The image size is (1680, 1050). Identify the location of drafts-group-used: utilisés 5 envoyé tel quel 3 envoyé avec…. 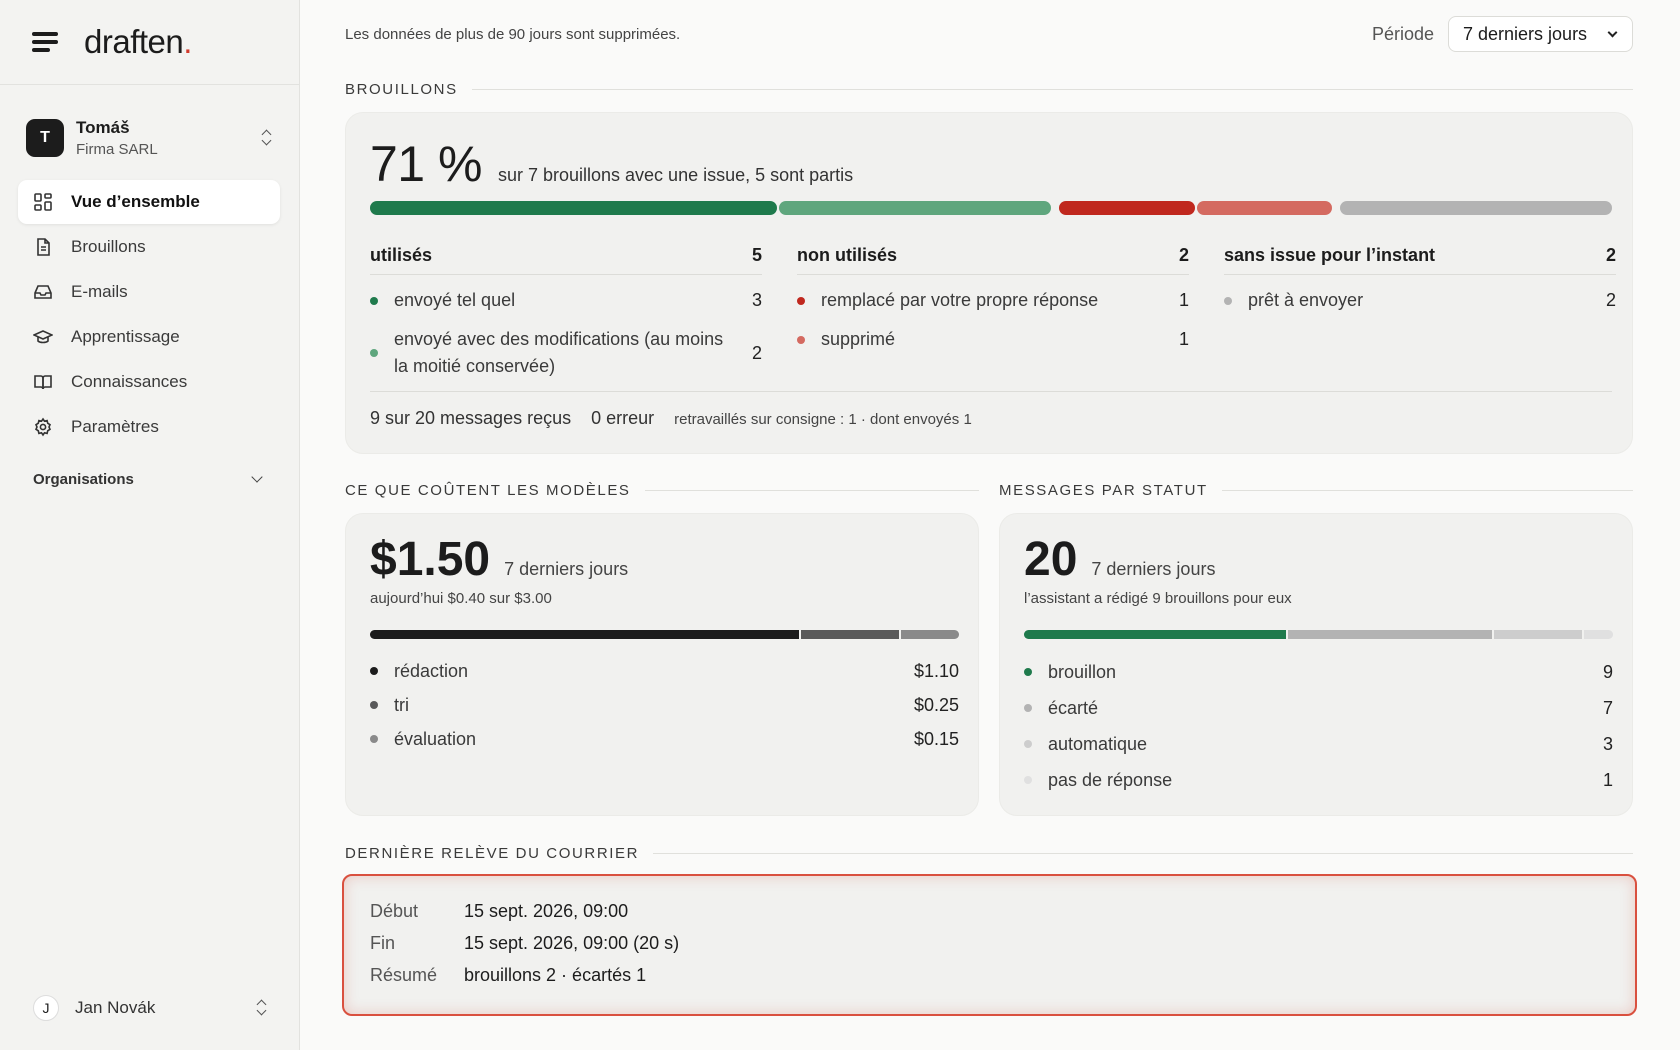
(566, 308).